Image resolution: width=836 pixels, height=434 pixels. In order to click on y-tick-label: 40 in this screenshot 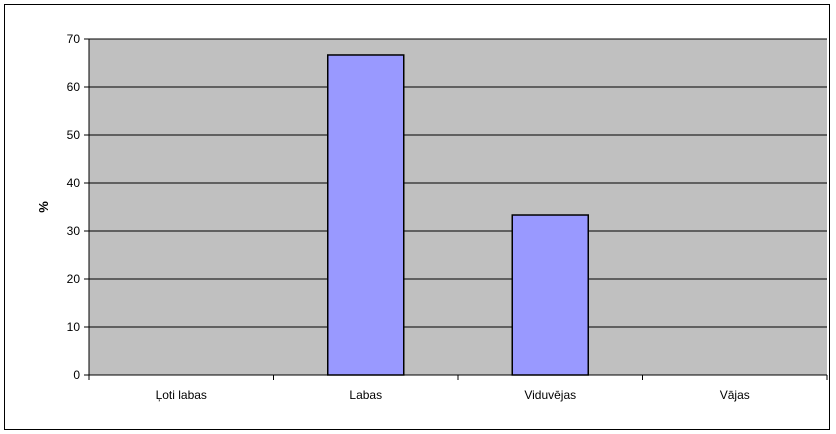, I will do `click(74, 183)`.